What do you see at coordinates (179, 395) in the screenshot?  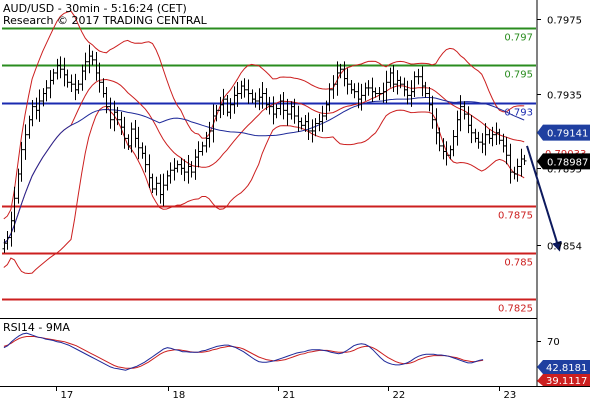 I see `x-tick-label: 18` at bounding box center [179, 395].